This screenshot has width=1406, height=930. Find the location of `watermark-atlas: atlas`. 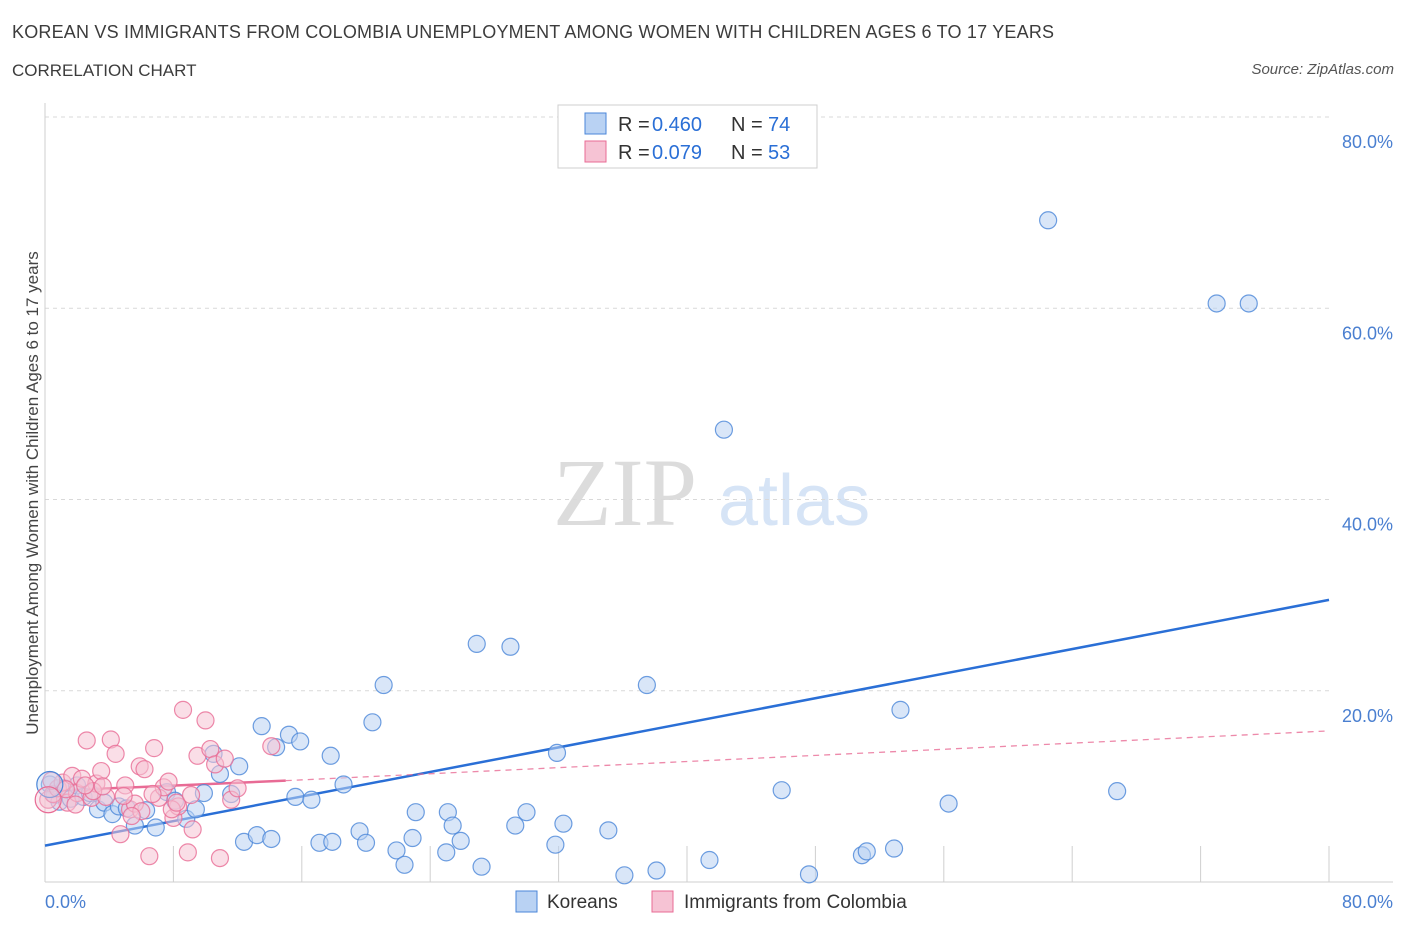

watermark-atlas: atlas is located at coordinates (794, 501).